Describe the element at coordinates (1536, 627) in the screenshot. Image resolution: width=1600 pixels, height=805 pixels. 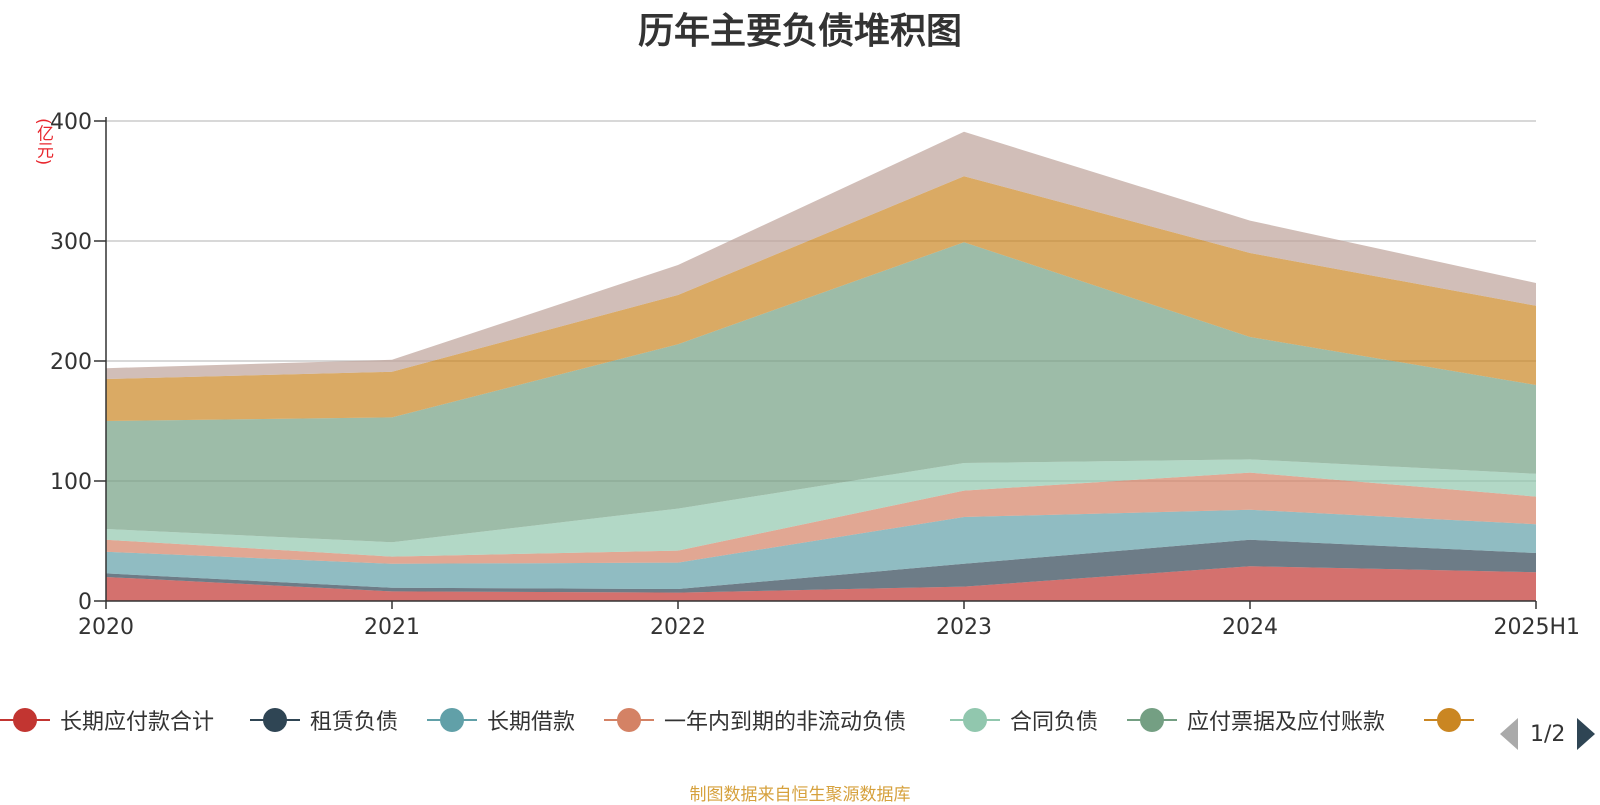
I see `x-tick-label: 2025H1` at that location.